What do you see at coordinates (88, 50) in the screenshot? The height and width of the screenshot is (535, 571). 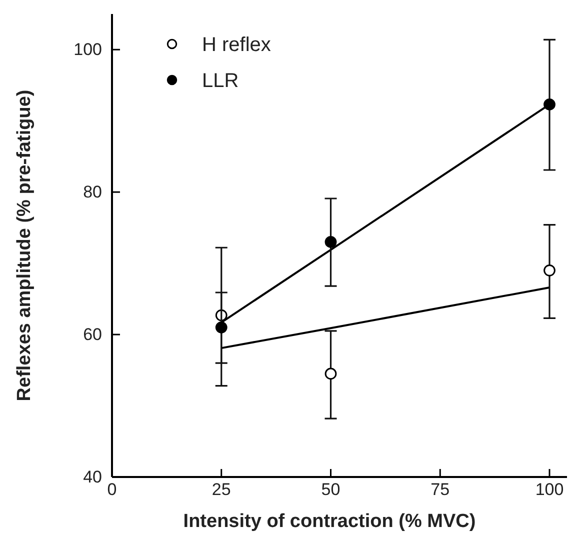 I see `y-tick-label: 100` at bounding box center [88, 50].